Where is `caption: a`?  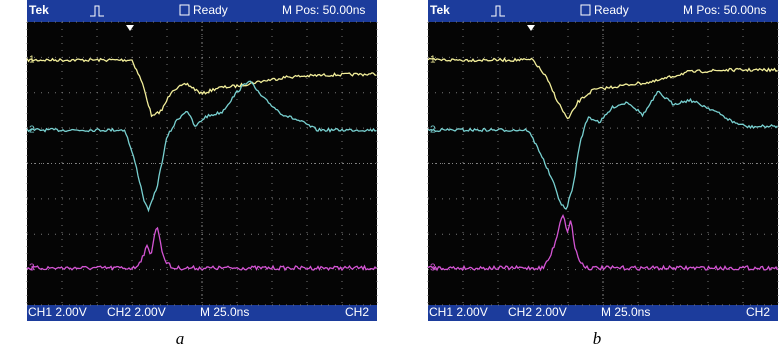 caption: a is located at coordinates (180, 338).